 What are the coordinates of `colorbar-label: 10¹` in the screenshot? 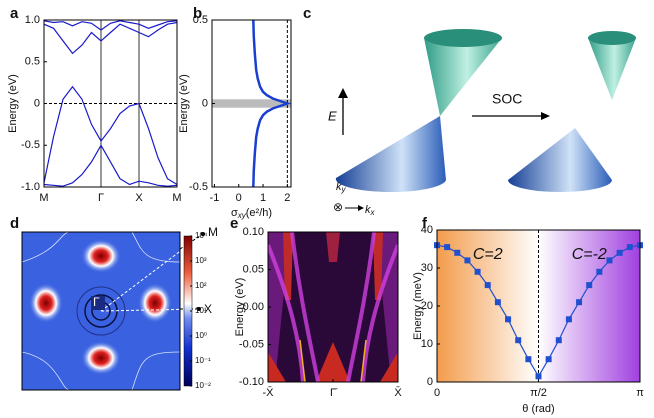 It's located at (201, 310).